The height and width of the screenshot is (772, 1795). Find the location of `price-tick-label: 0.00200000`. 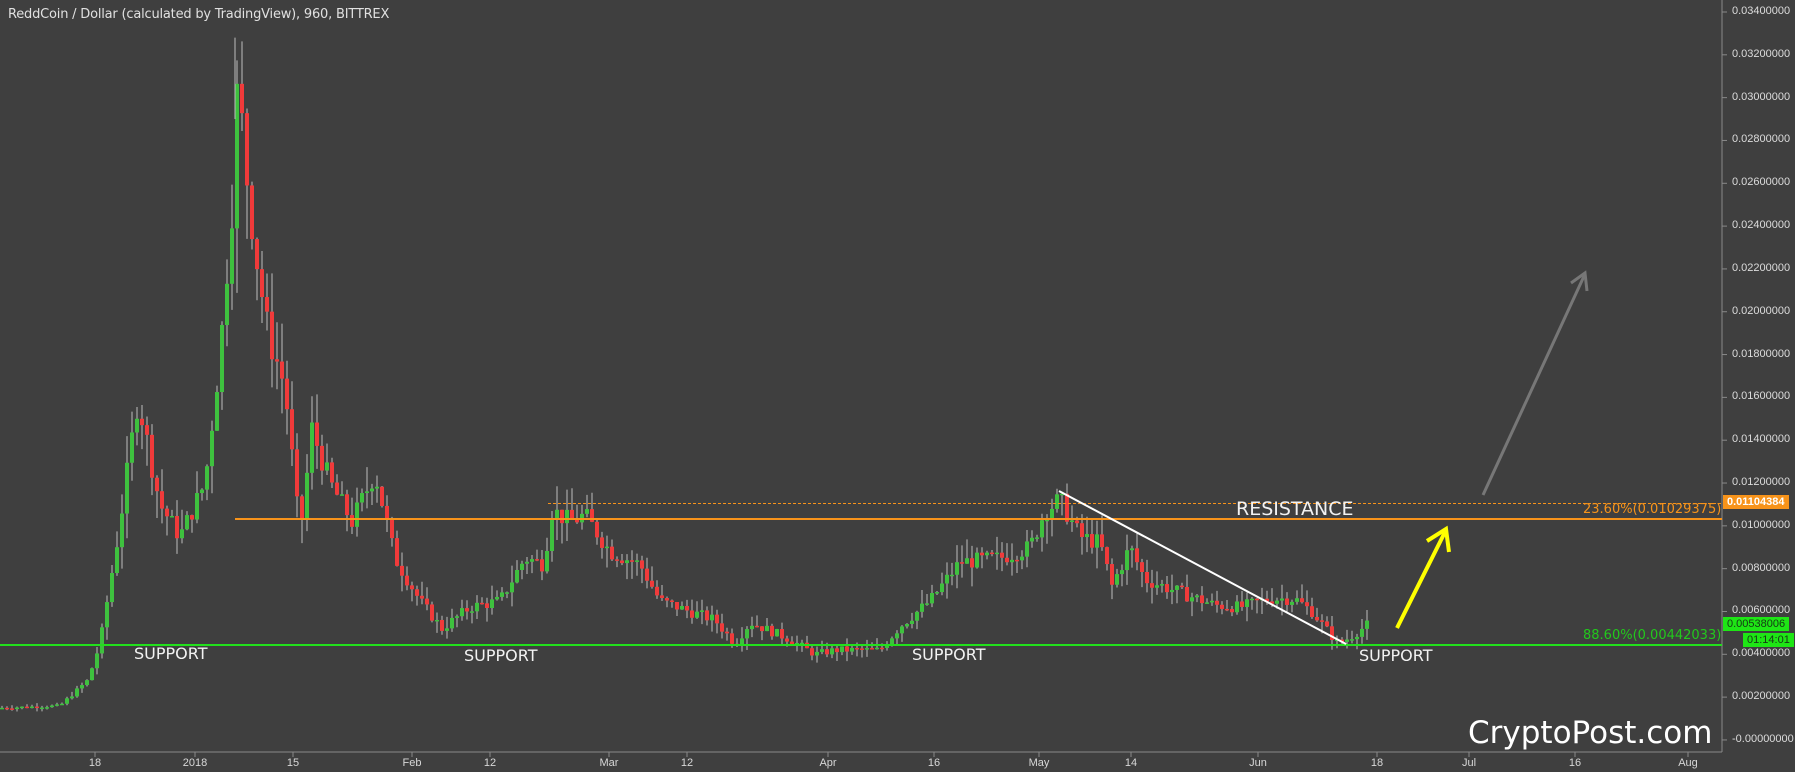

price-tick-label: 0.00200000 is located at coordinates (1761, 696).